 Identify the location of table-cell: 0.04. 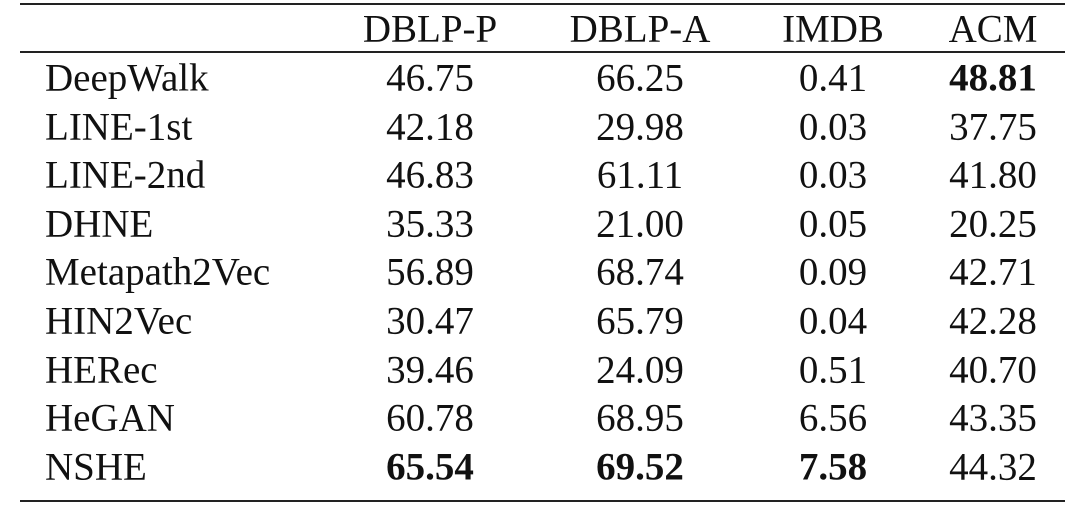
(833, 321).